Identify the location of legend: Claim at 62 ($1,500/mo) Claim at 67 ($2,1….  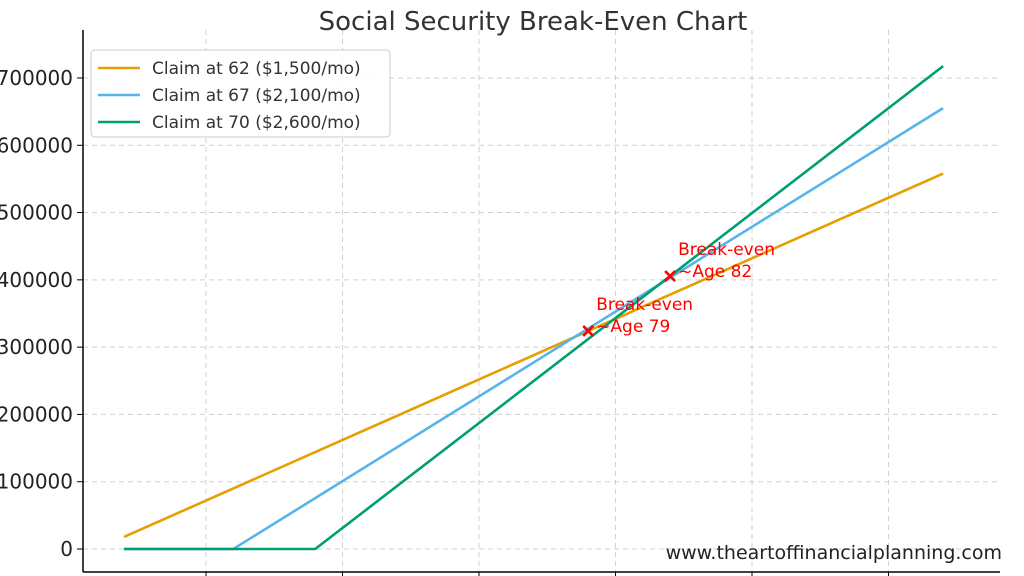
(240, 93).